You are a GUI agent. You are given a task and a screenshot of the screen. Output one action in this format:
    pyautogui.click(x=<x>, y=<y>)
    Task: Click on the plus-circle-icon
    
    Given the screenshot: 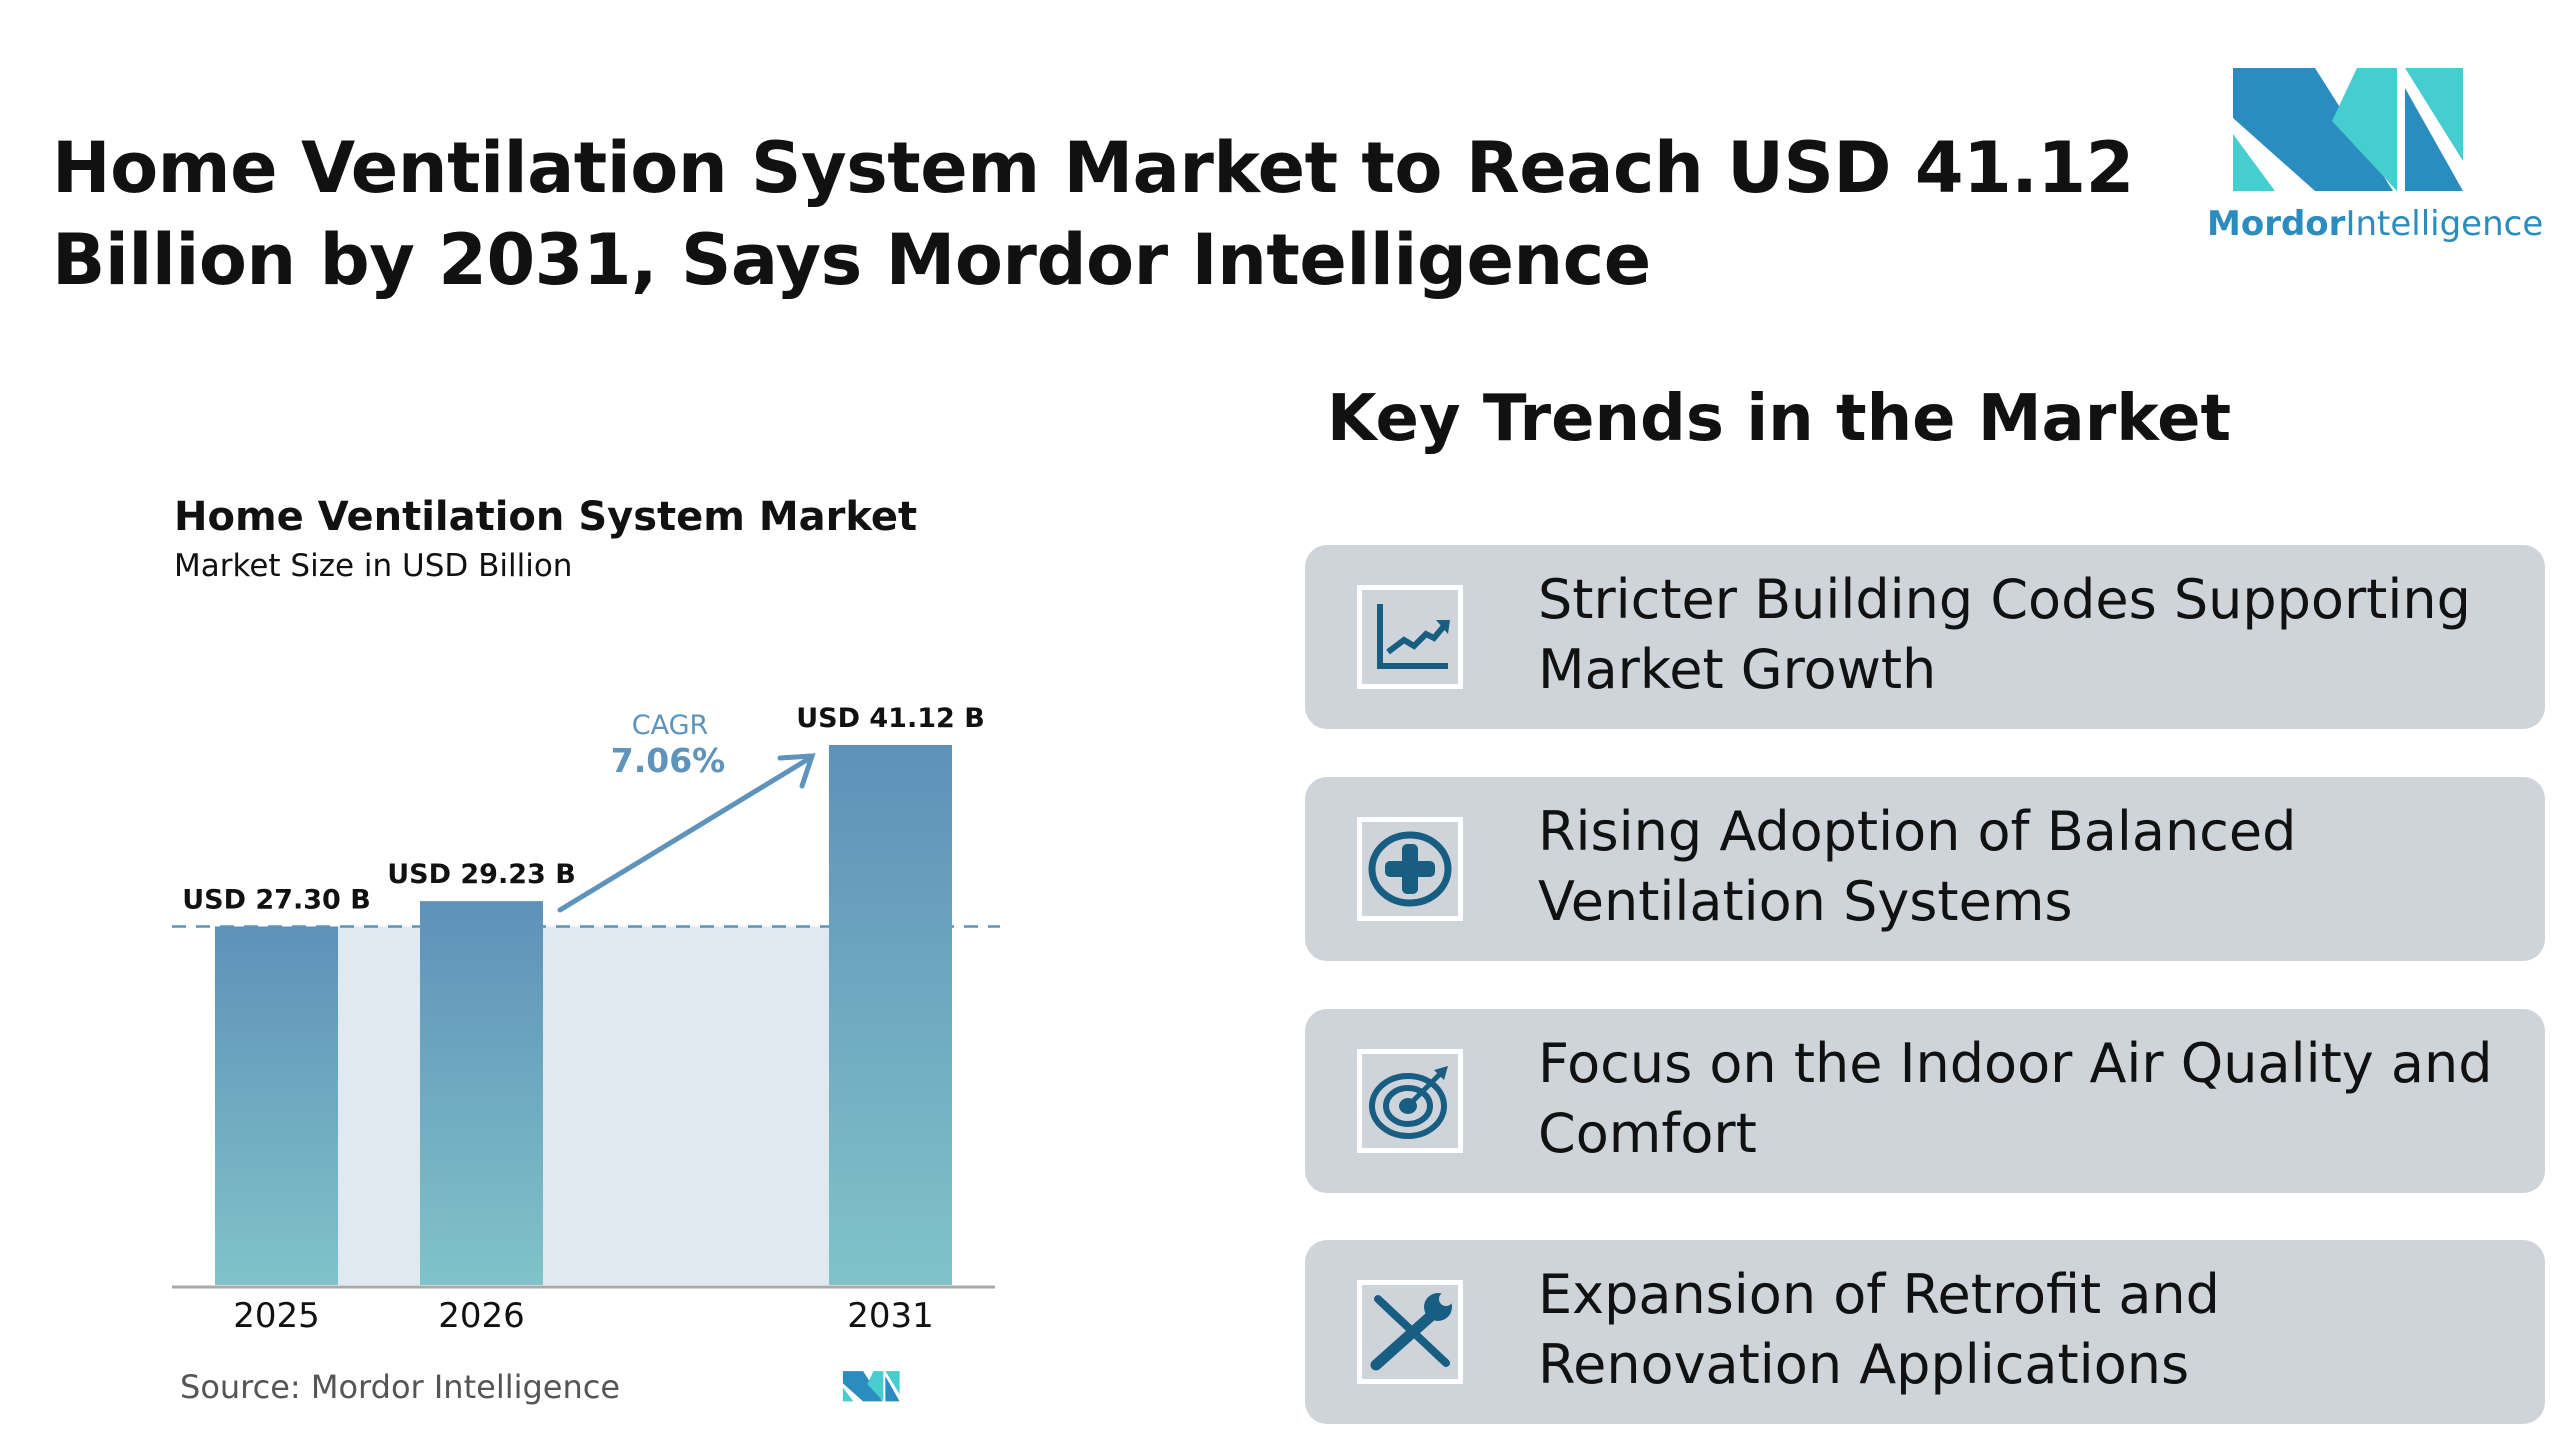 What is the action you would take?
    pyautogui.click(x=1410, y=869)
    